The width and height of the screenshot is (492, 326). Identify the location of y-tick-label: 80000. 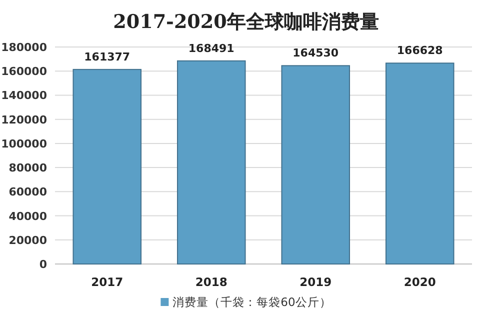
(28, 168).